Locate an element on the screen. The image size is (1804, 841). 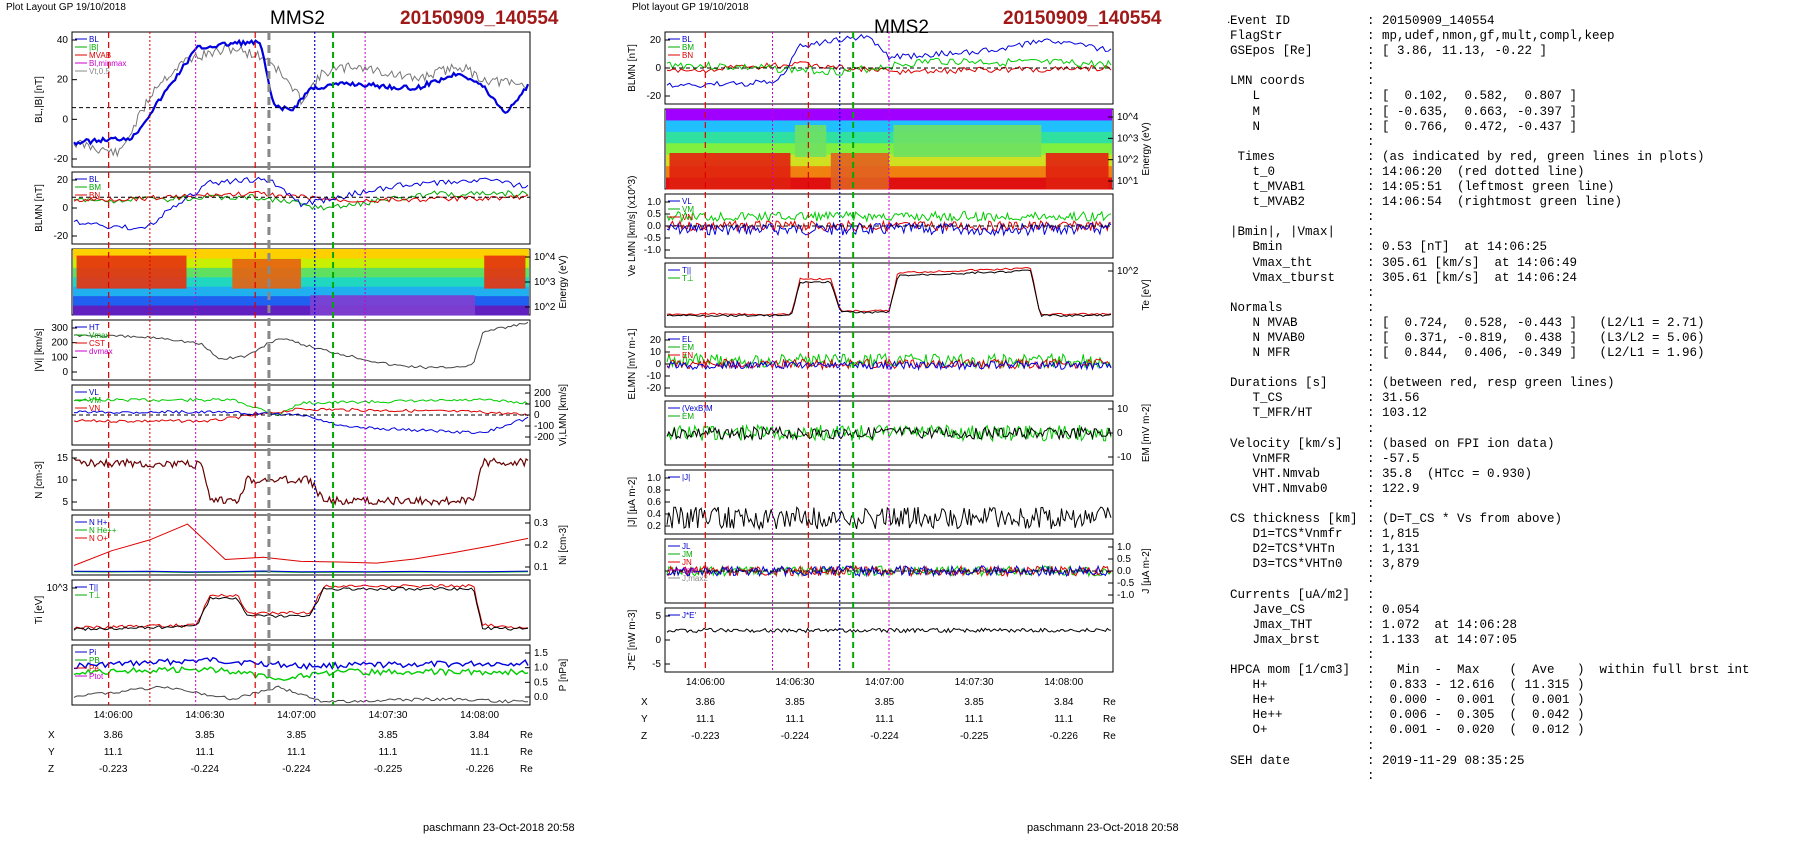
y-axis-label-right: Energy (eV) is located at coordinates (1146, 148).